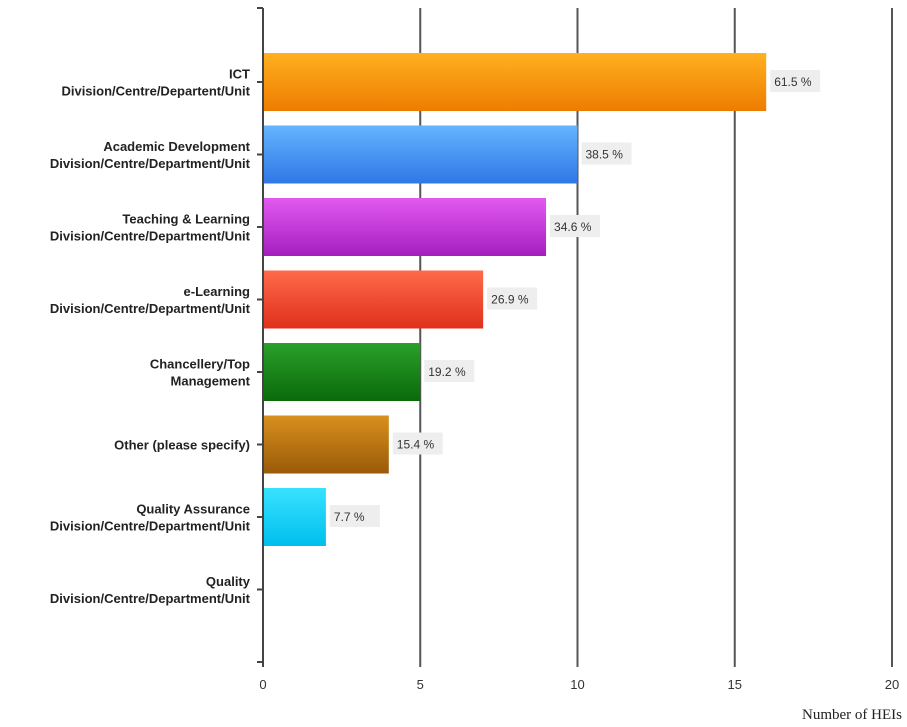  I want to click on data-label: 34.6 %, so click(573, 227).